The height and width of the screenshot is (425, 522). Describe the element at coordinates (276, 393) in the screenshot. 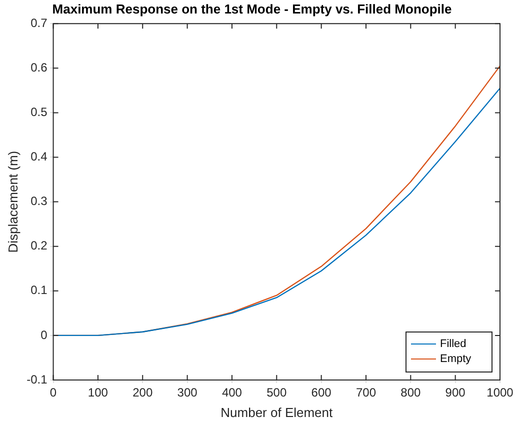

I see `x-tick-label: 500` at that location.